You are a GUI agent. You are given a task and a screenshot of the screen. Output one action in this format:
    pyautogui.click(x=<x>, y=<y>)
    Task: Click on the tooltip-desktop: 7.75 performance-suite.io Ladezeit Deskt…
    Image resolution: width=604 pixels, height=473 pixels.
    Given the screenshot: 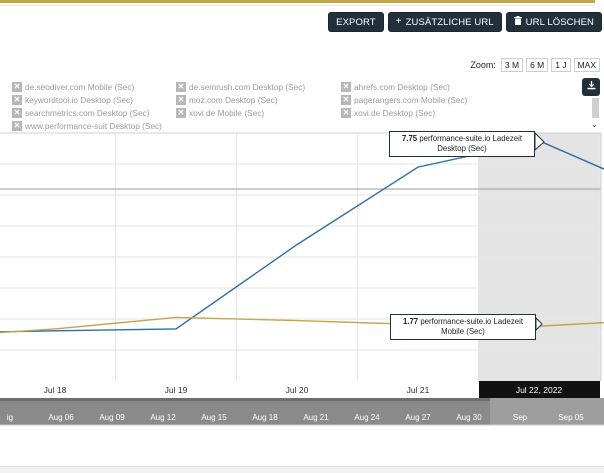 What is the action you would take?
    pyautogui.click(x=462, y=144)
    